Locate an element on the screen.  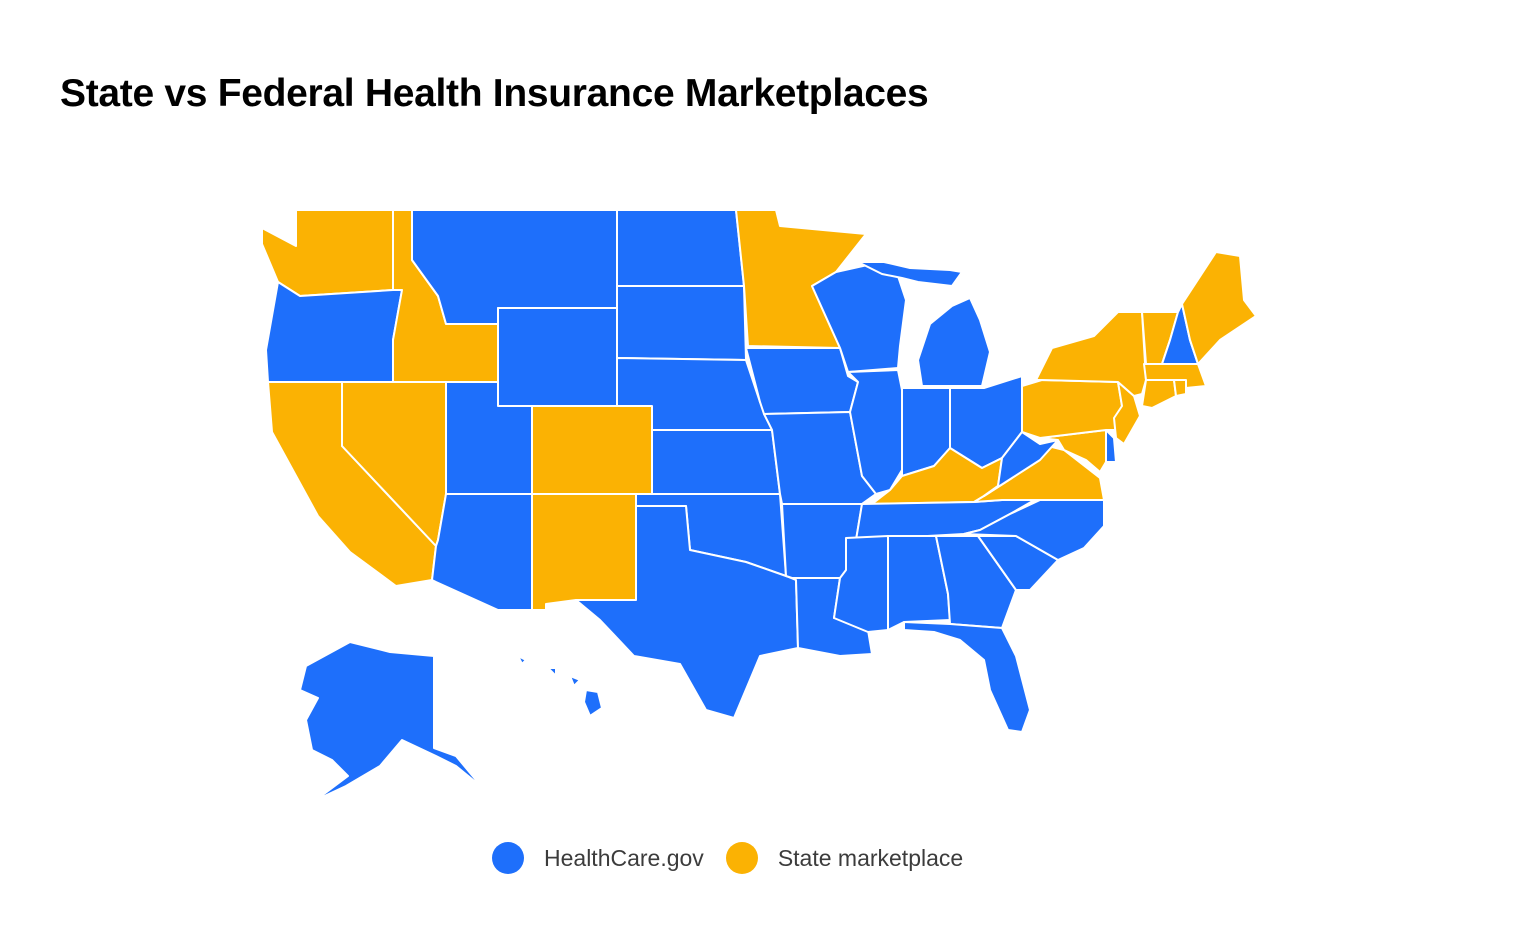
state-nc is located at coordinates (1034, 530).